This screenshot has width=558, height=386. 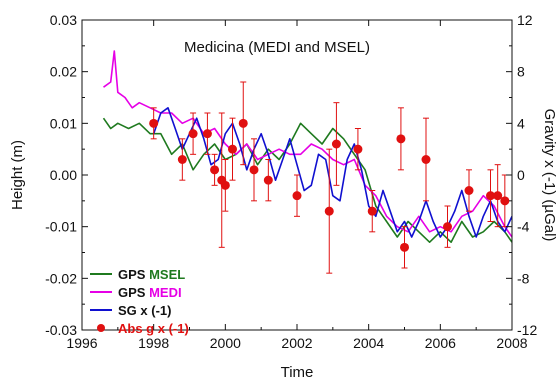 I want to click on y2-tick-label: 12, so click(x=525, y=20).